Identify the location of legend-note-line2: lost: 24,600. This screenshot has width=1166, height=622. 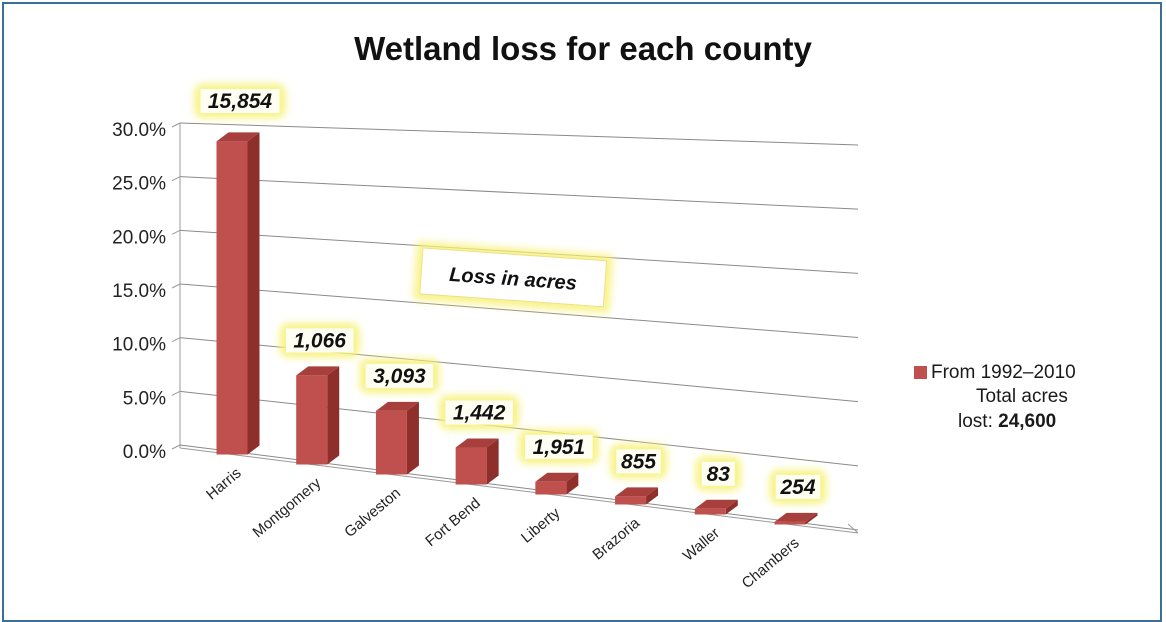
(1017, 421).